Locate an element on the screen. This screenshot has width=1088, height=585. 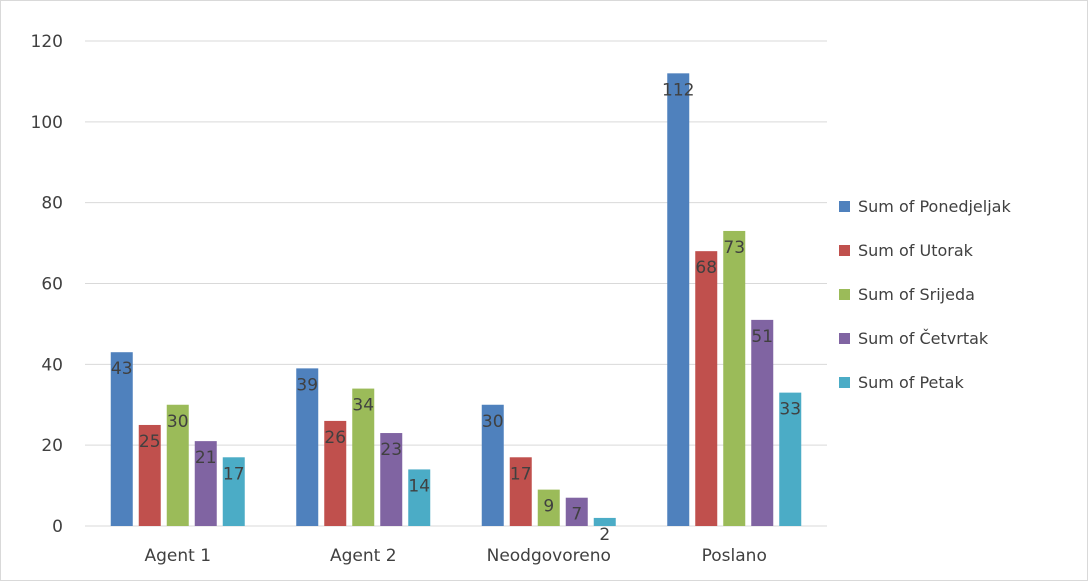
legend-label: Sum of Ponedjeljak is located at coordinates (934, 206).